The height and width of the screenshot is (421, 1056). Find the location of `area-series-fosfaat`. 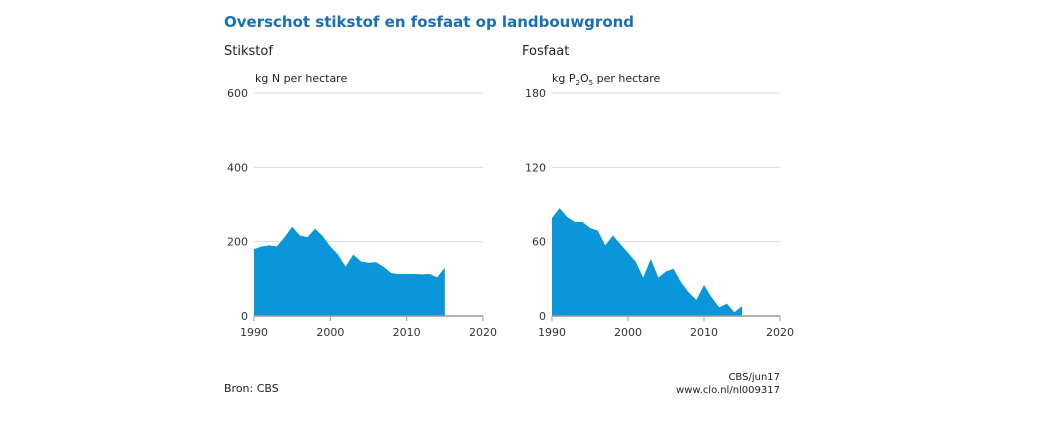

area-series-fosfaat is located at coordinates (647, 262).